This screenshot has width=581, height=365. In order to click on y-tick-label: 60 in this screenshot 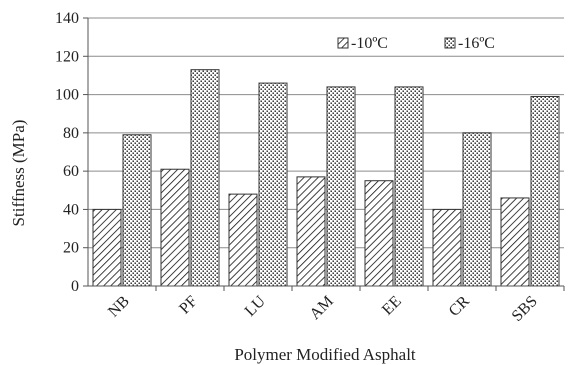, I will do `click(71, 171)`.